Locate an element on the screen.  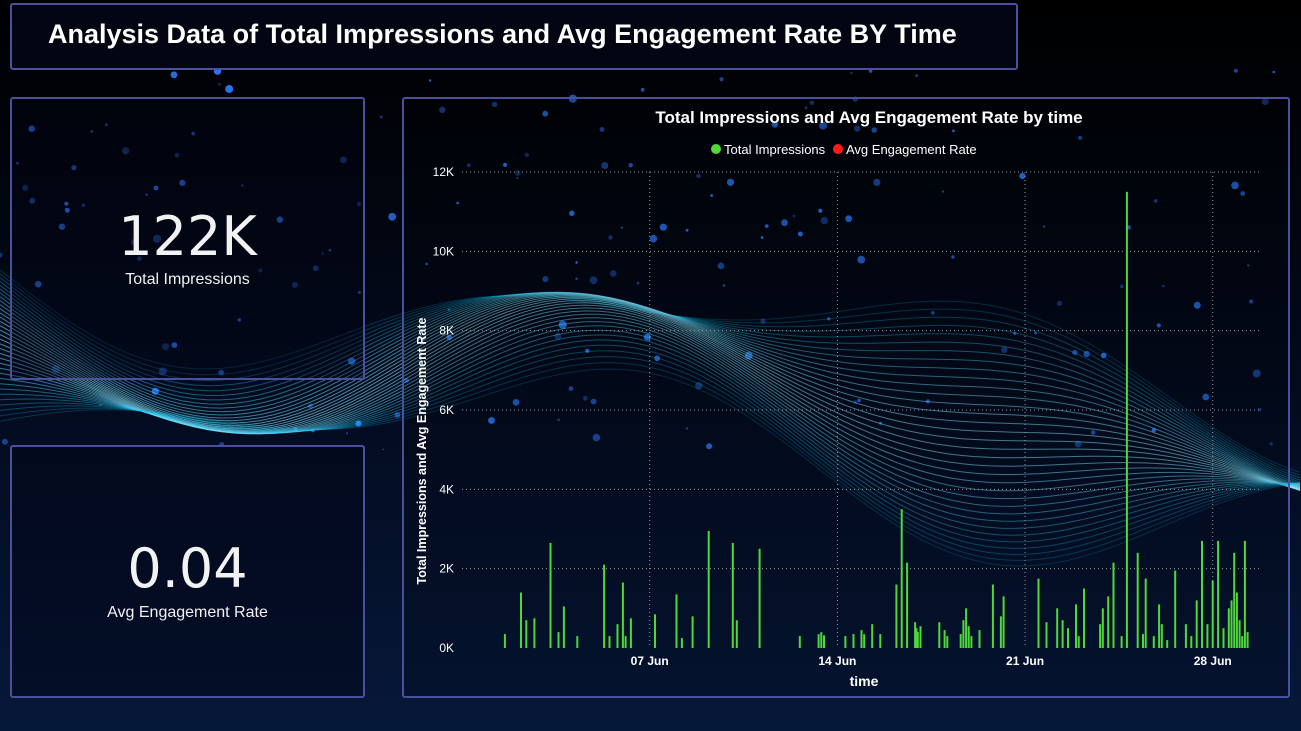
y-tick-label: 10K is located at coordinates (443, 251).